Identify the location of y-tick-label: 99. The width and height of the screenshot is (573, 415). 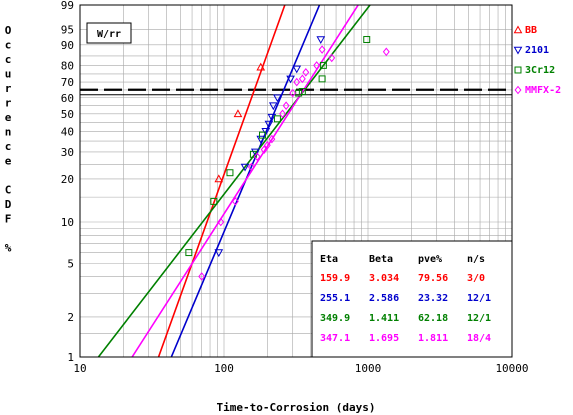
(67, 6).